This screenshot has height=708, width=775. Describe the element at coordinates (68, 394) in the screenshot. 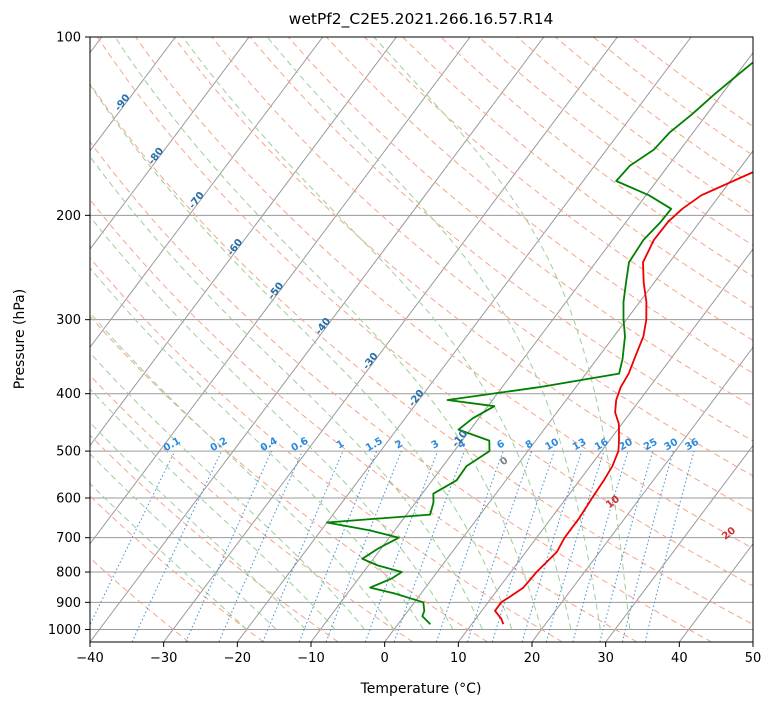

I see `y-tick-label: 400` at that location.